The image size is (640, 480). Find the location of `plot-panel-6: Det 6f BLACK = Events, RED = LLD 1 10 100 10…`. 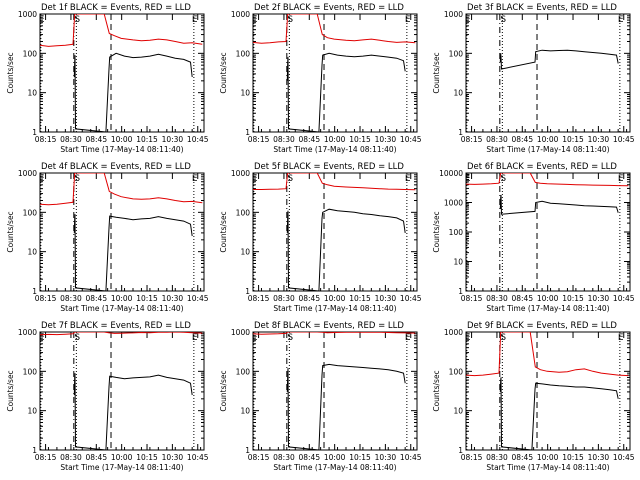

plot-panel-6: Det 6f BLACK = Events, RED = LLD 1 10 100 10… is located at coordinates (533, 237).